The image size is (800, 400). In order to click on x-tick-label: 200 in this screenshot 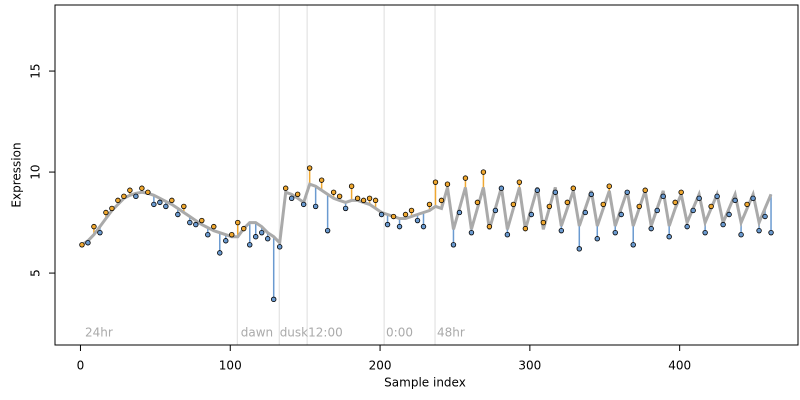, I will do `click(380, 366)`.